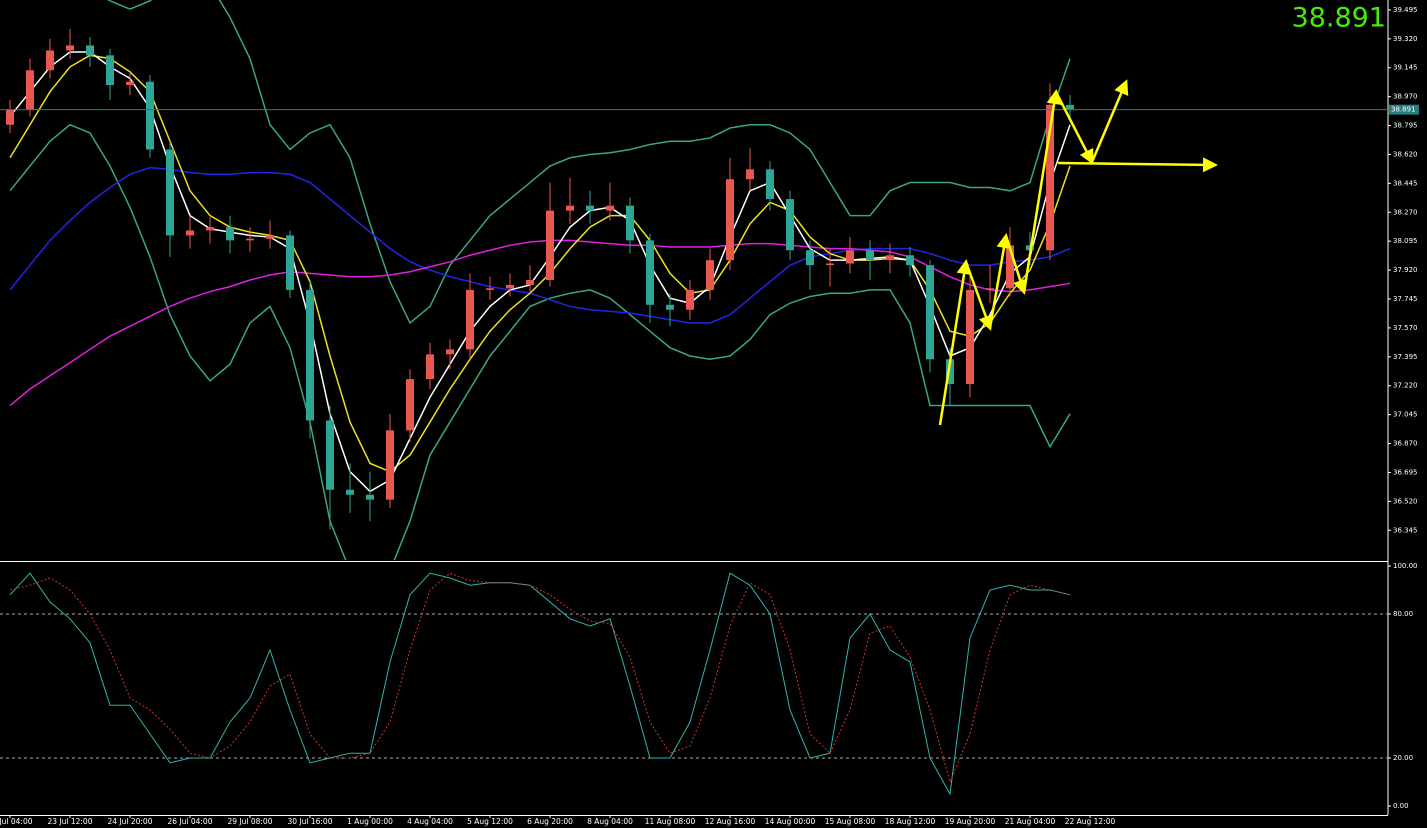 Image resolution: width=1427 pixels, height=828 pixels. I want to click on y-tick-label: 38.445, so click(1405, 183).